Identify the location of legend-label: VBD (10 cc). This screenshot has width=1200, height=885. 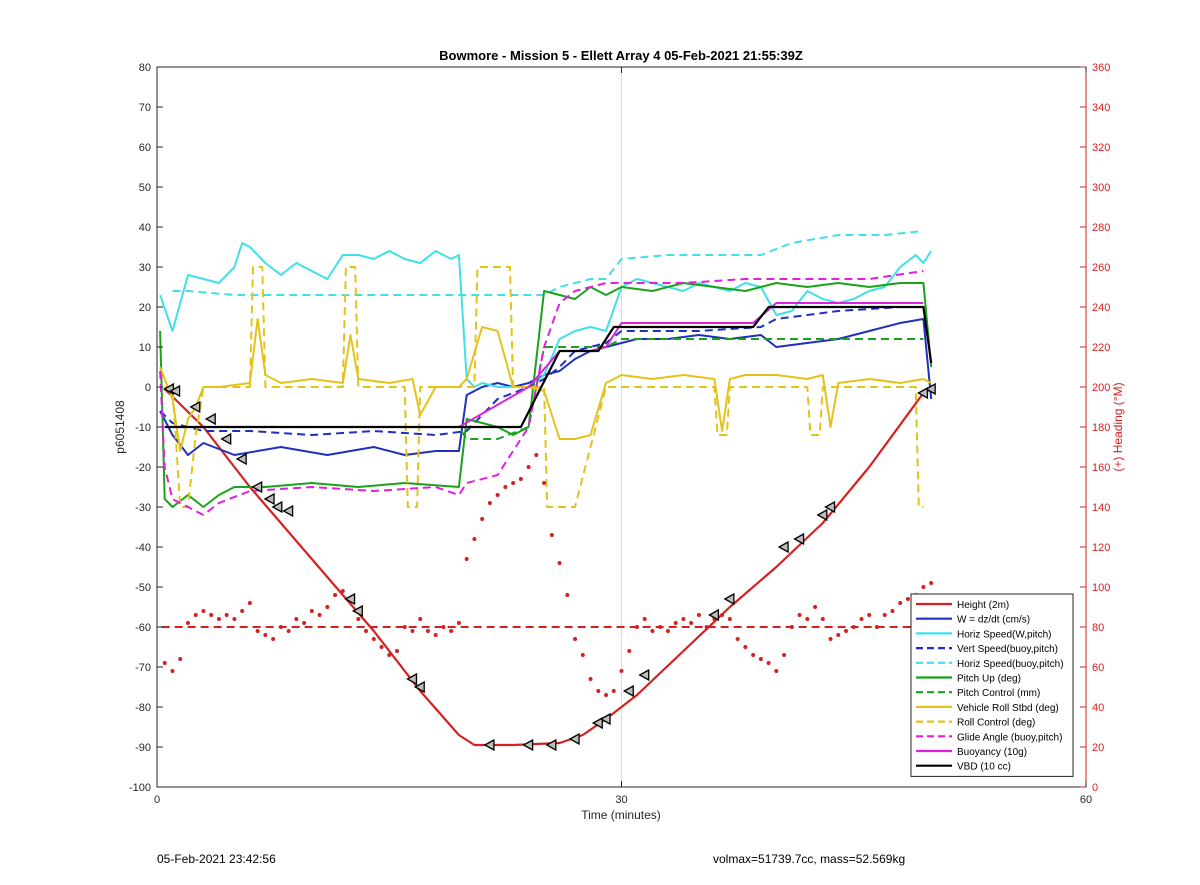
(984, 767).